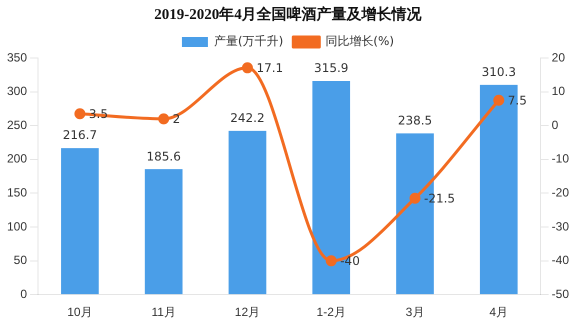  I want to click on y2-tick-label: 10, so click(559, 91).